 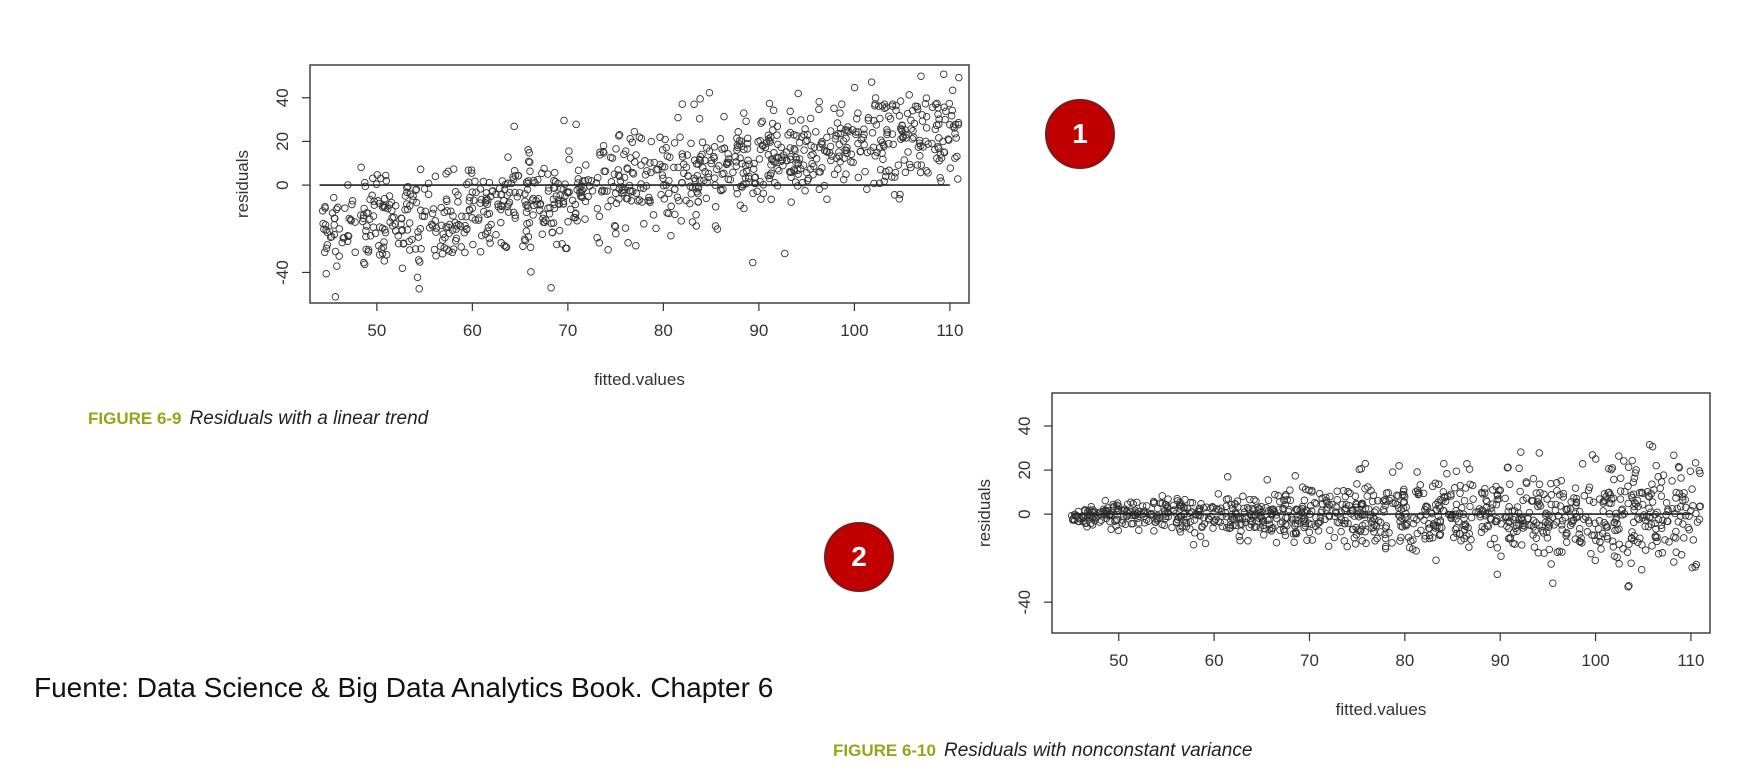 I want to click on y-axis-label: residuals, so click(x=242, y=184).